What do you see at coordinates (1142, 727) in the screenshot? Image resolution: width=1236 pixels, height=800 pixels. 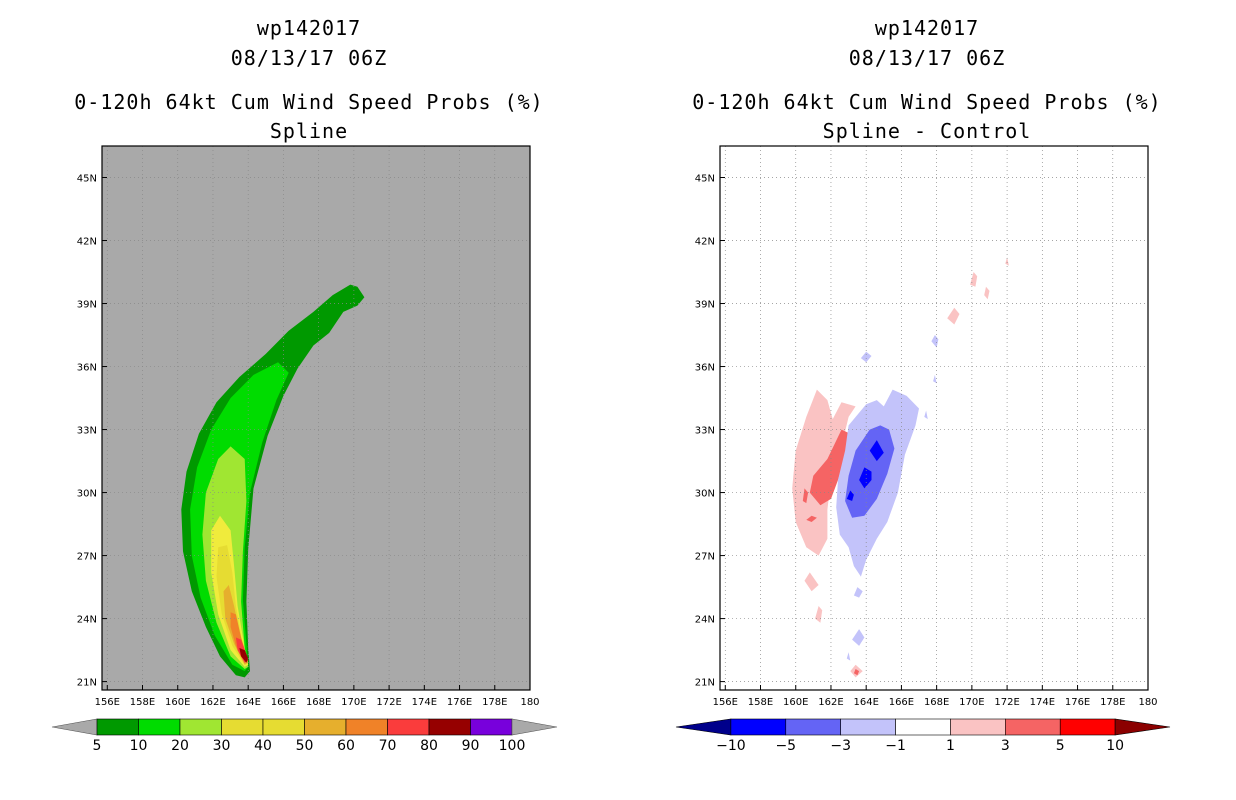 I see `colorbar-arrow-right` at bounding box center [1142, 727].